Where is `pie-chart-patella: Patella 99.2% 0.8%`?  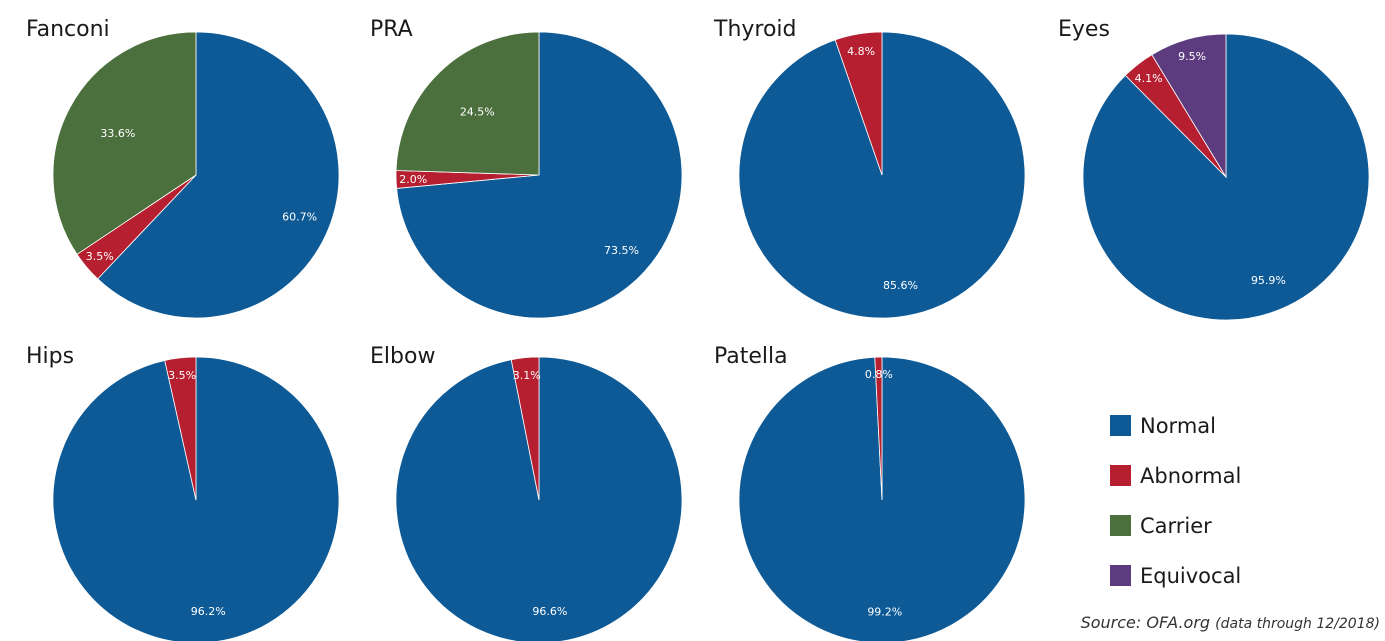 pie-chart-patella: Patella 99.2% 0.8% is located at coordinates (870, 492).